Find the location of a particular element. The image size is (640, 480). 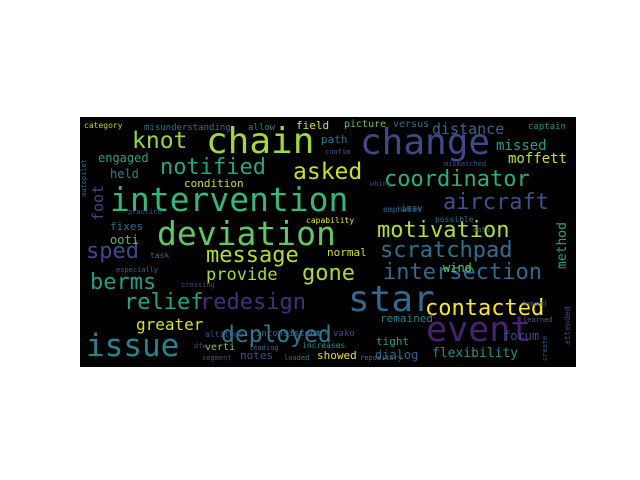

word-coordinator: coordinator is located at coordinates (457, 179).